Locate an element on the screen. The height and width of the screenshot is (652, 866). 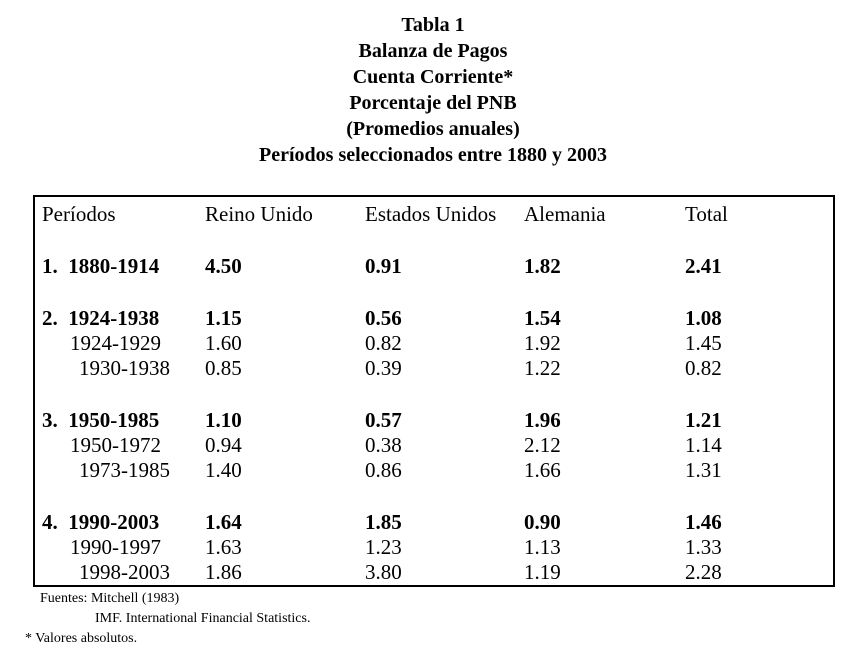
title-line-account: Cuenta Corriente* is located at coordinates (433, 77).